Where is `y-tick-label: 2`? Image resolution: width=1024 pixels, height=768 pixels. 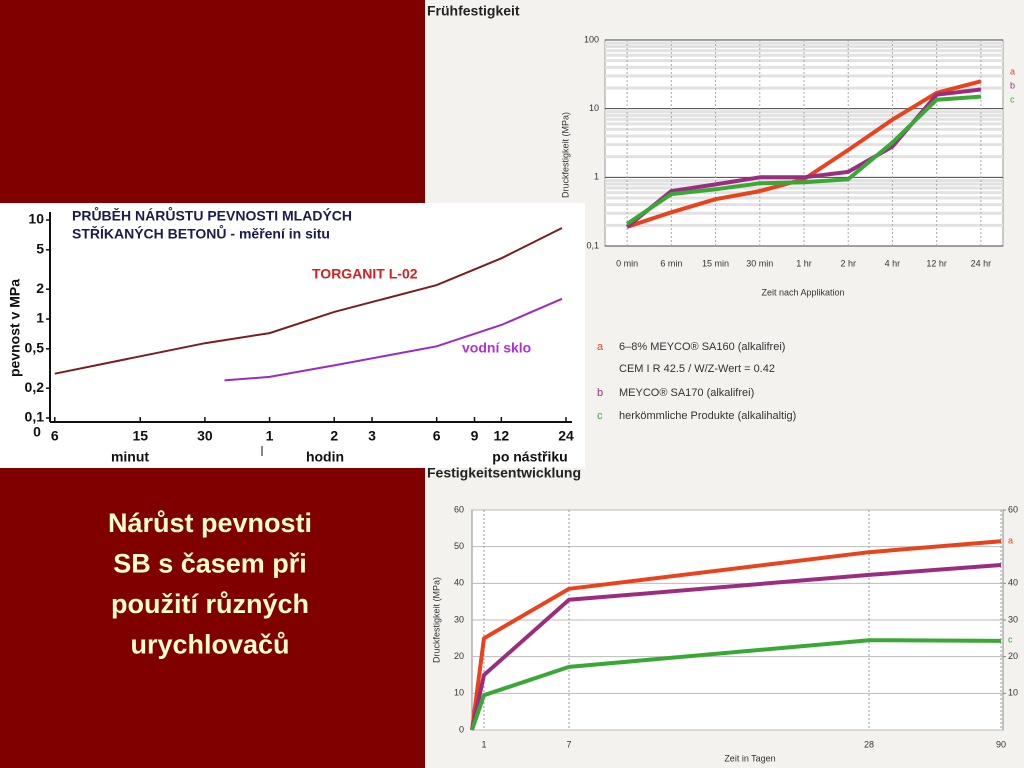 y-tick-label: 2 is located at coordinates (40, 288).